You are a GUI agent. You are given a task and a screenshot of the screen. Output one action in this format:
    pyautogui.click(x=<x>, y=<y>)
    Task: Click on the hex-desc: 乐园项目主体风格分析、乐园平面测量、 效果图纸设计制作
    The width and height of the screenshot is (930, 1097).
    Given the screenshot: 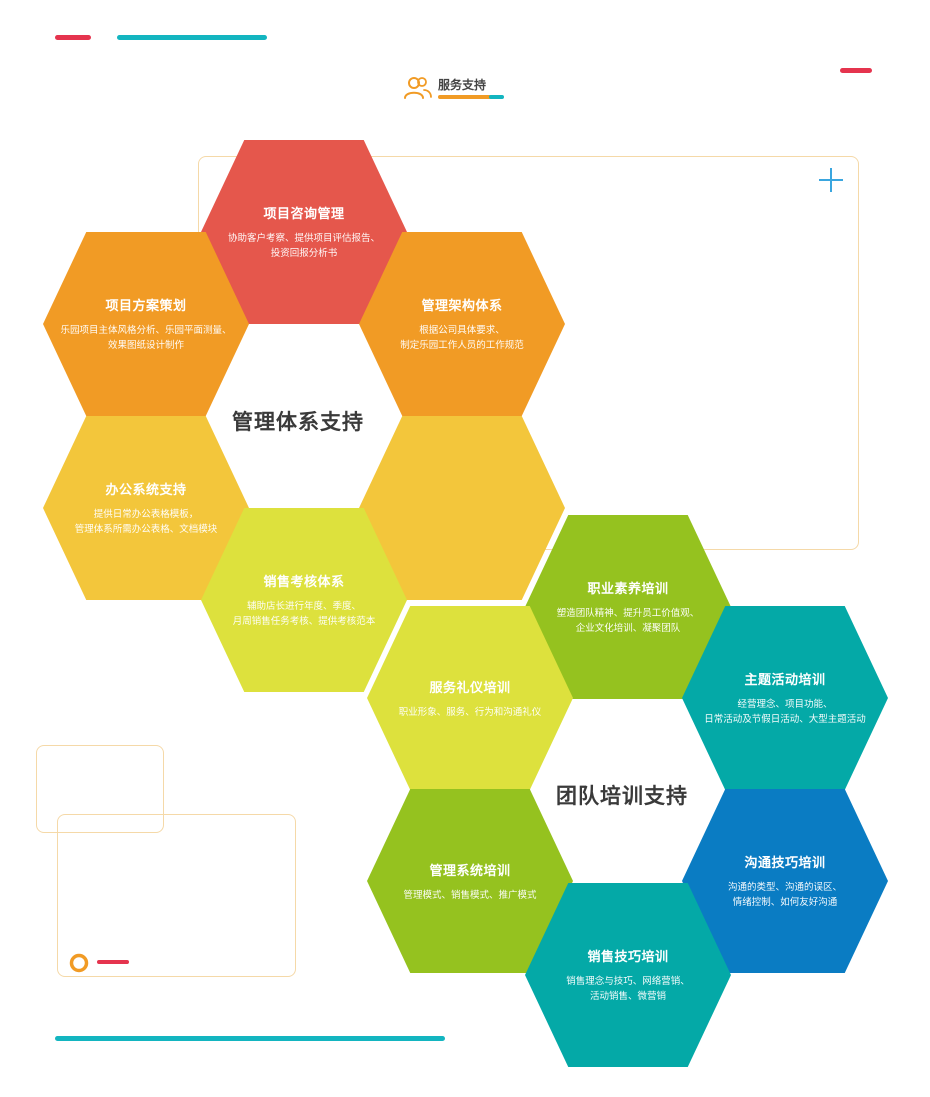 What is the action you would take?
    pyautogui.click(x=146, y=338)
    